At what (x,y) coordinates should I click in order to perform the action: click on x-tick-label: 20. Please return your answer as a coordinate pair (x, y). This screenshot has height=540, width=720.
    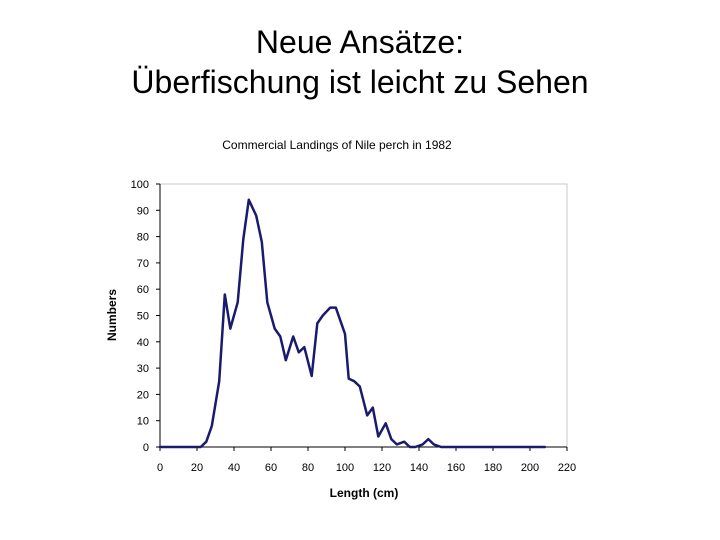
    Looking at the image, I should click on (197, 468).